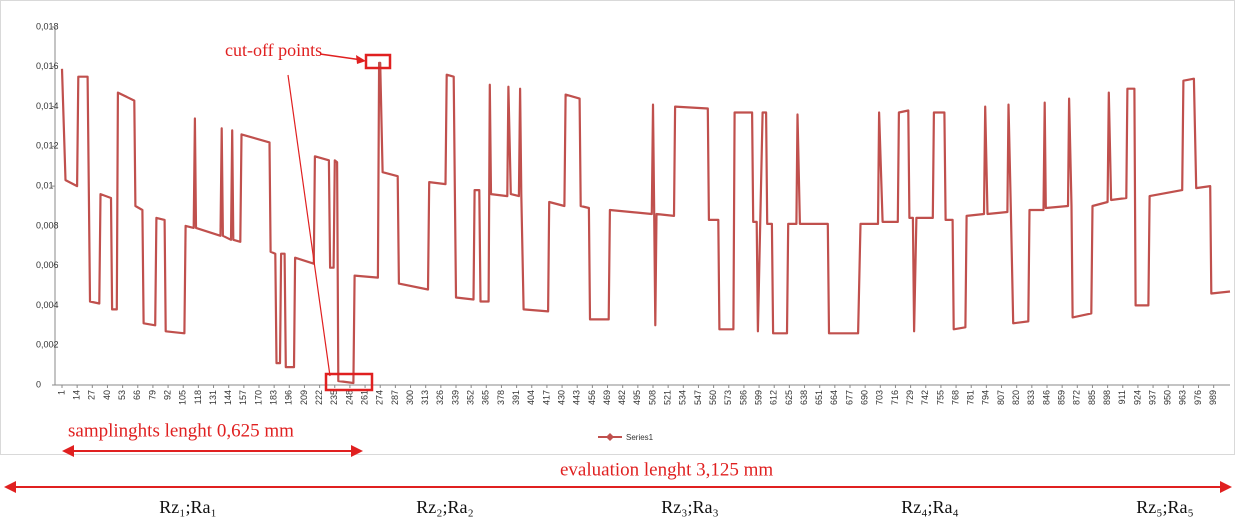 This screenshot has height=523, width=1236. Describe the element at coordinates (289, 397) in the screenshot. I see `x-tick-label: 196` at that location.